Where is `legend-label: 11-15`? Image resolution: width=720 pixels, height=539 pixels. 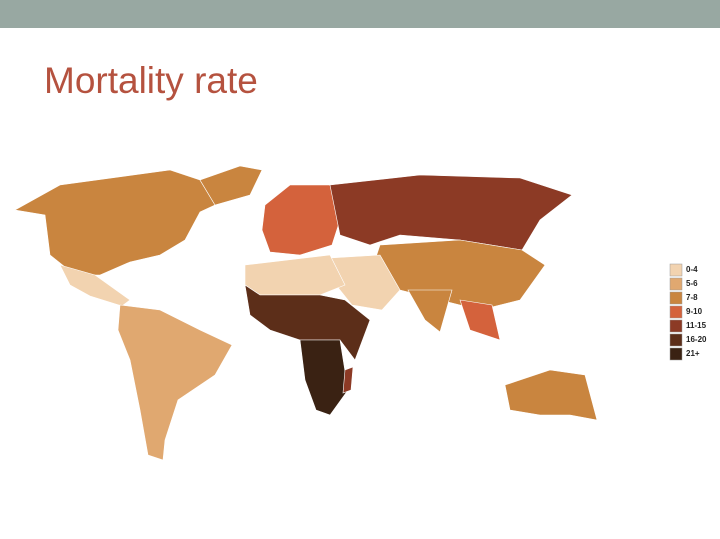
legend-label: 11-15 is located at coordinates (696, 325).